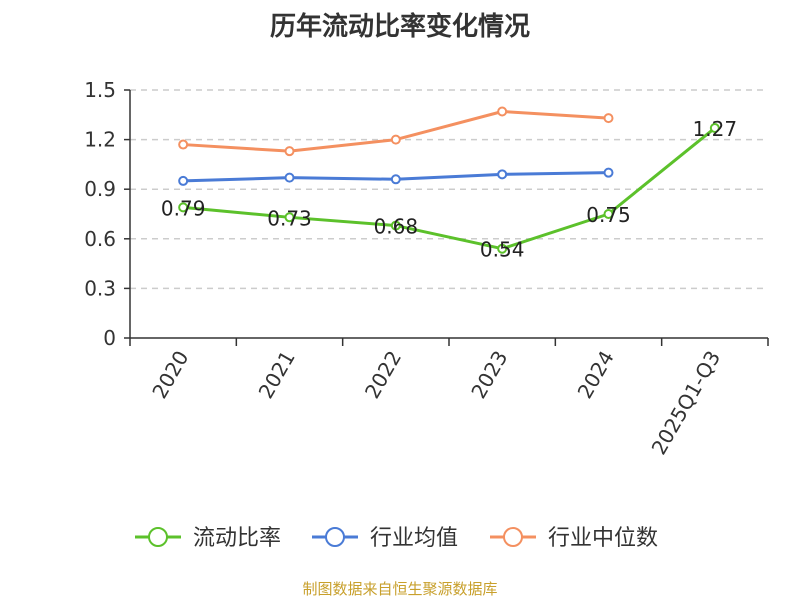 The height and width of the screenshot is (600, 800). What do you see at coordinates (100, 140) in the screenshot?
I see `y-tick-label: 1.2` at bounding box center [100, 140].